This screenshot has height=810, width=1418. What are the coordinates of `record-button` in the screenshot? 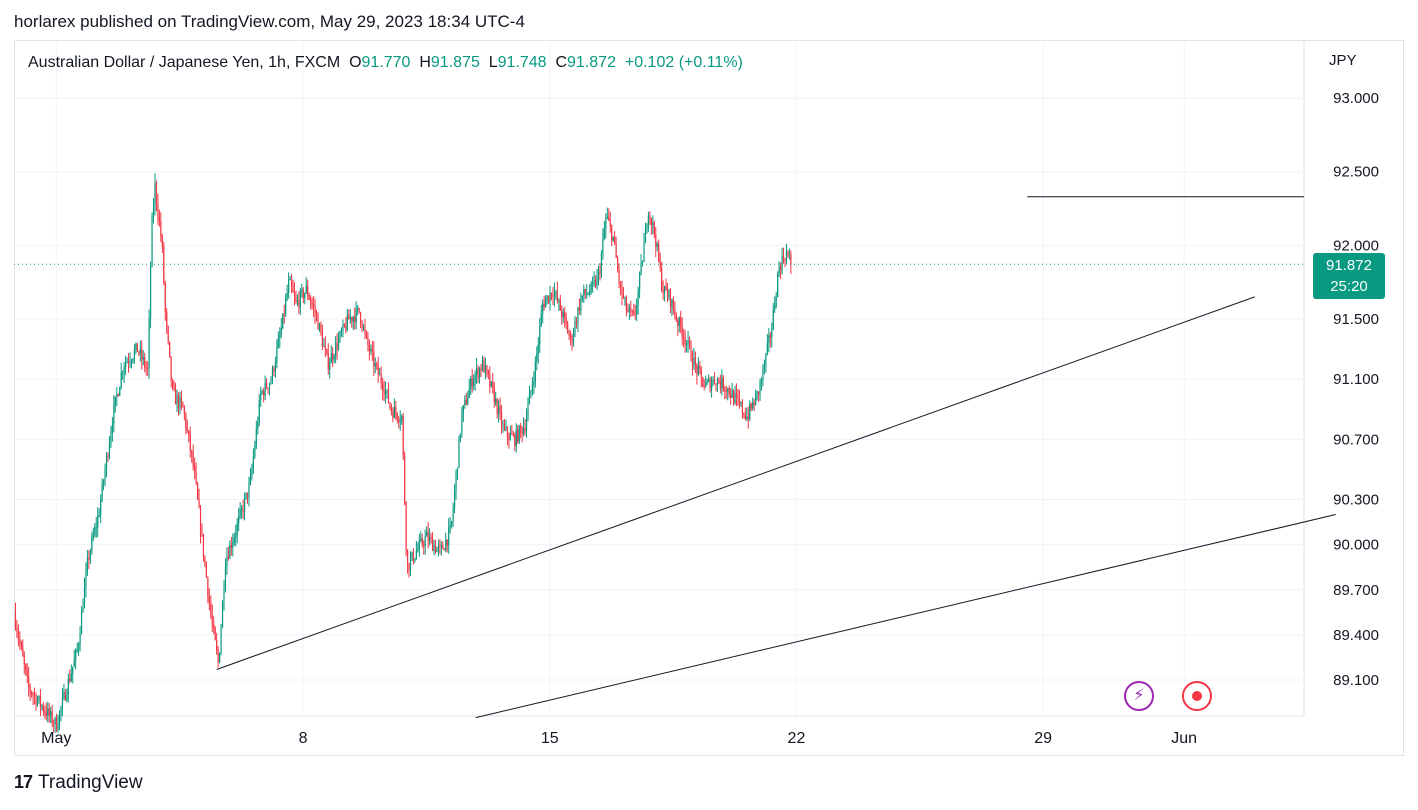 It's located at (1197, 696).